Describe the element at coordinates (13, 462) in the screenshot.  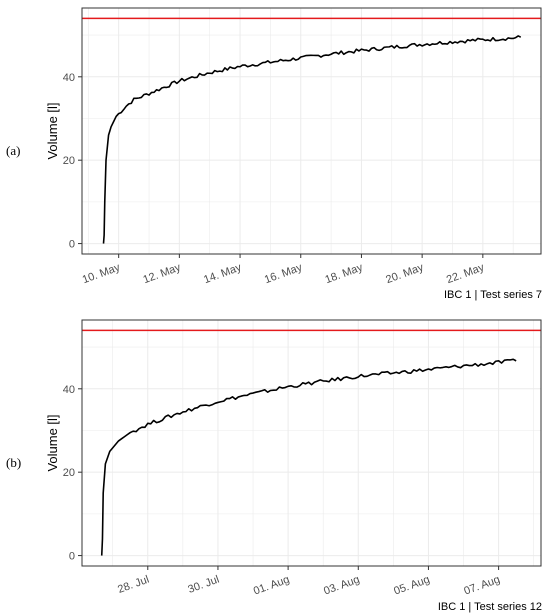
I see `panel-label: (b)` at that location.